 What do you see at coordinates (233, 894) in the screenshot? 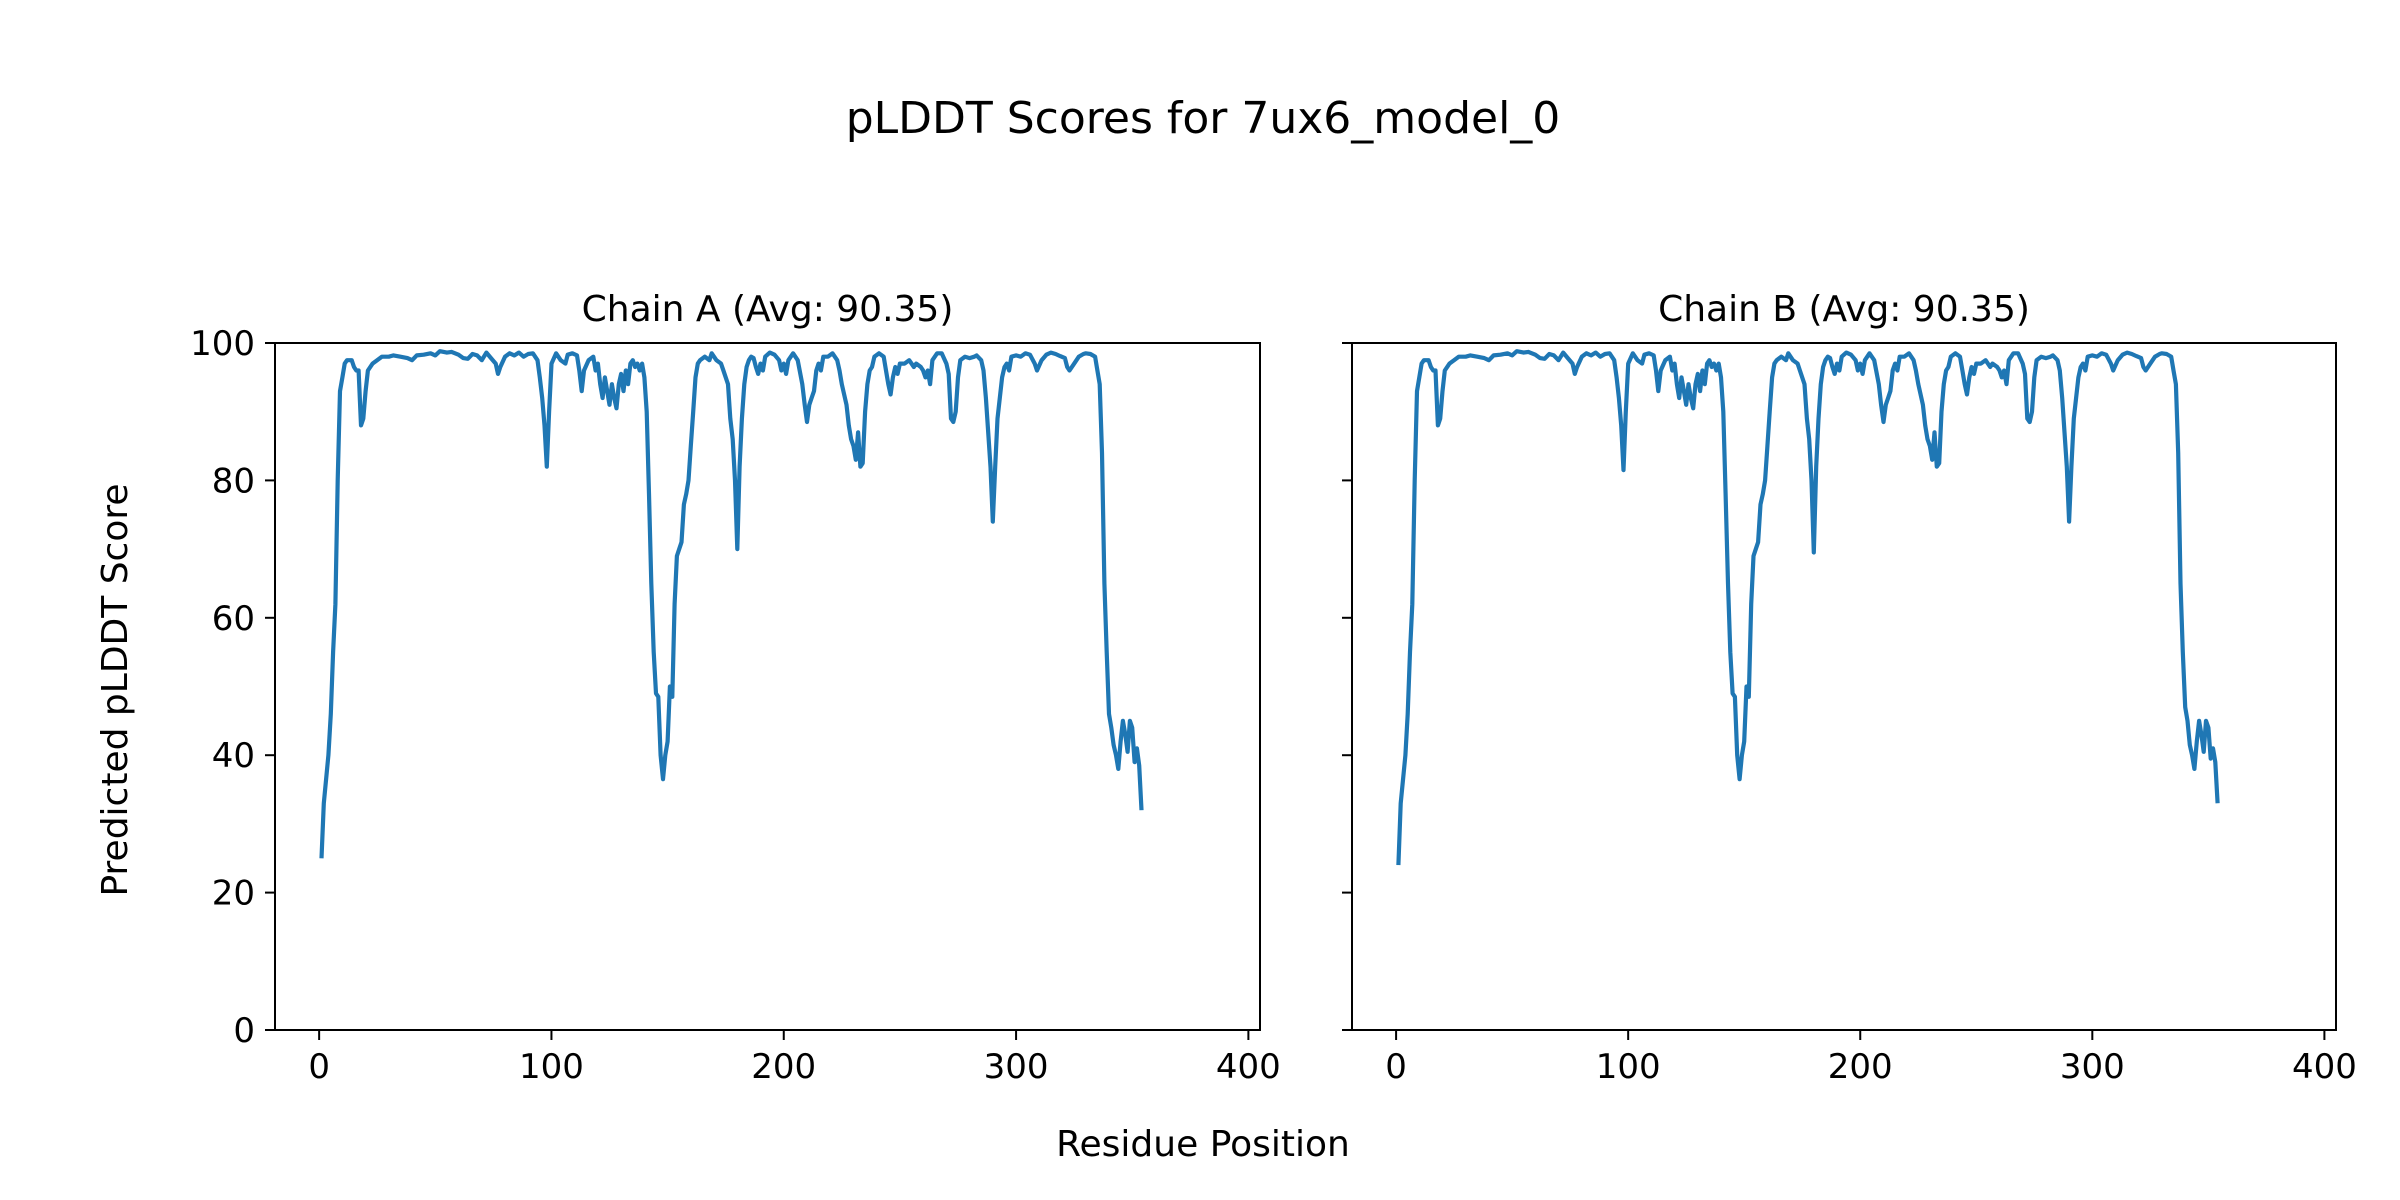
I see `y-tick-label: 20` at bounding box center [233, 894].